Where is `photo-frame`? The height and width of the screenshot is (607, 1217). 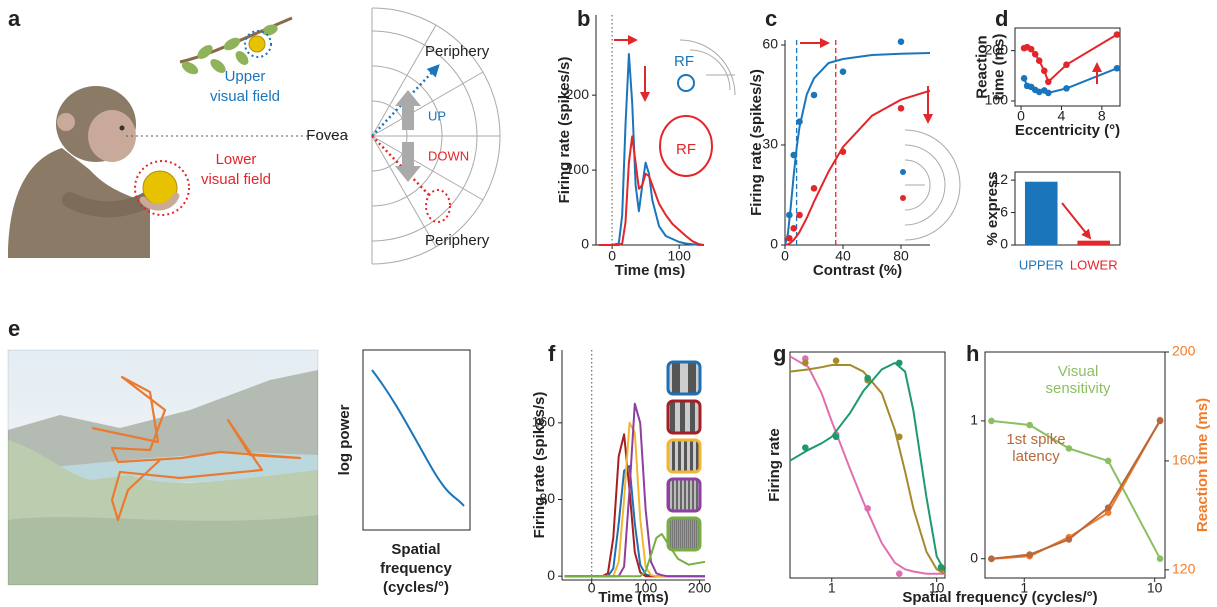
photo-frame is located at coordinates (163, 467).